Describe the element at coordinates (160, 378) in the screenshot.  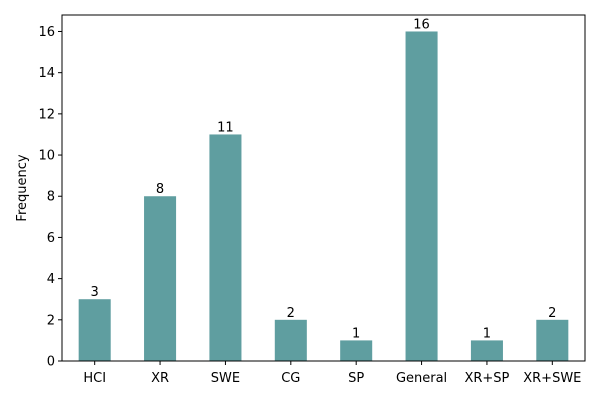
I see `x-tick-label: XR` at that location.